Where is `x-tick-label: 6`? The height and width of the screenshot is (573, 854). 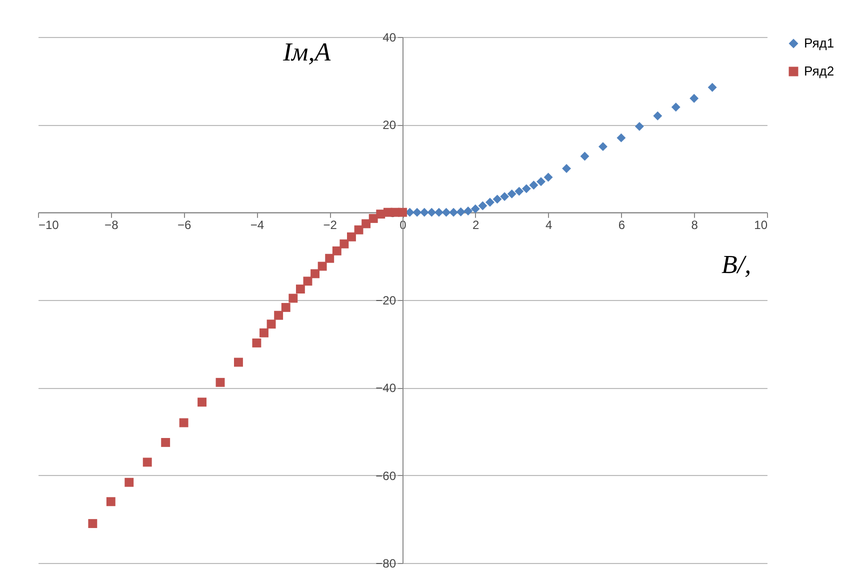 x-tick-label: 6 is located at coordinates (622, 225).